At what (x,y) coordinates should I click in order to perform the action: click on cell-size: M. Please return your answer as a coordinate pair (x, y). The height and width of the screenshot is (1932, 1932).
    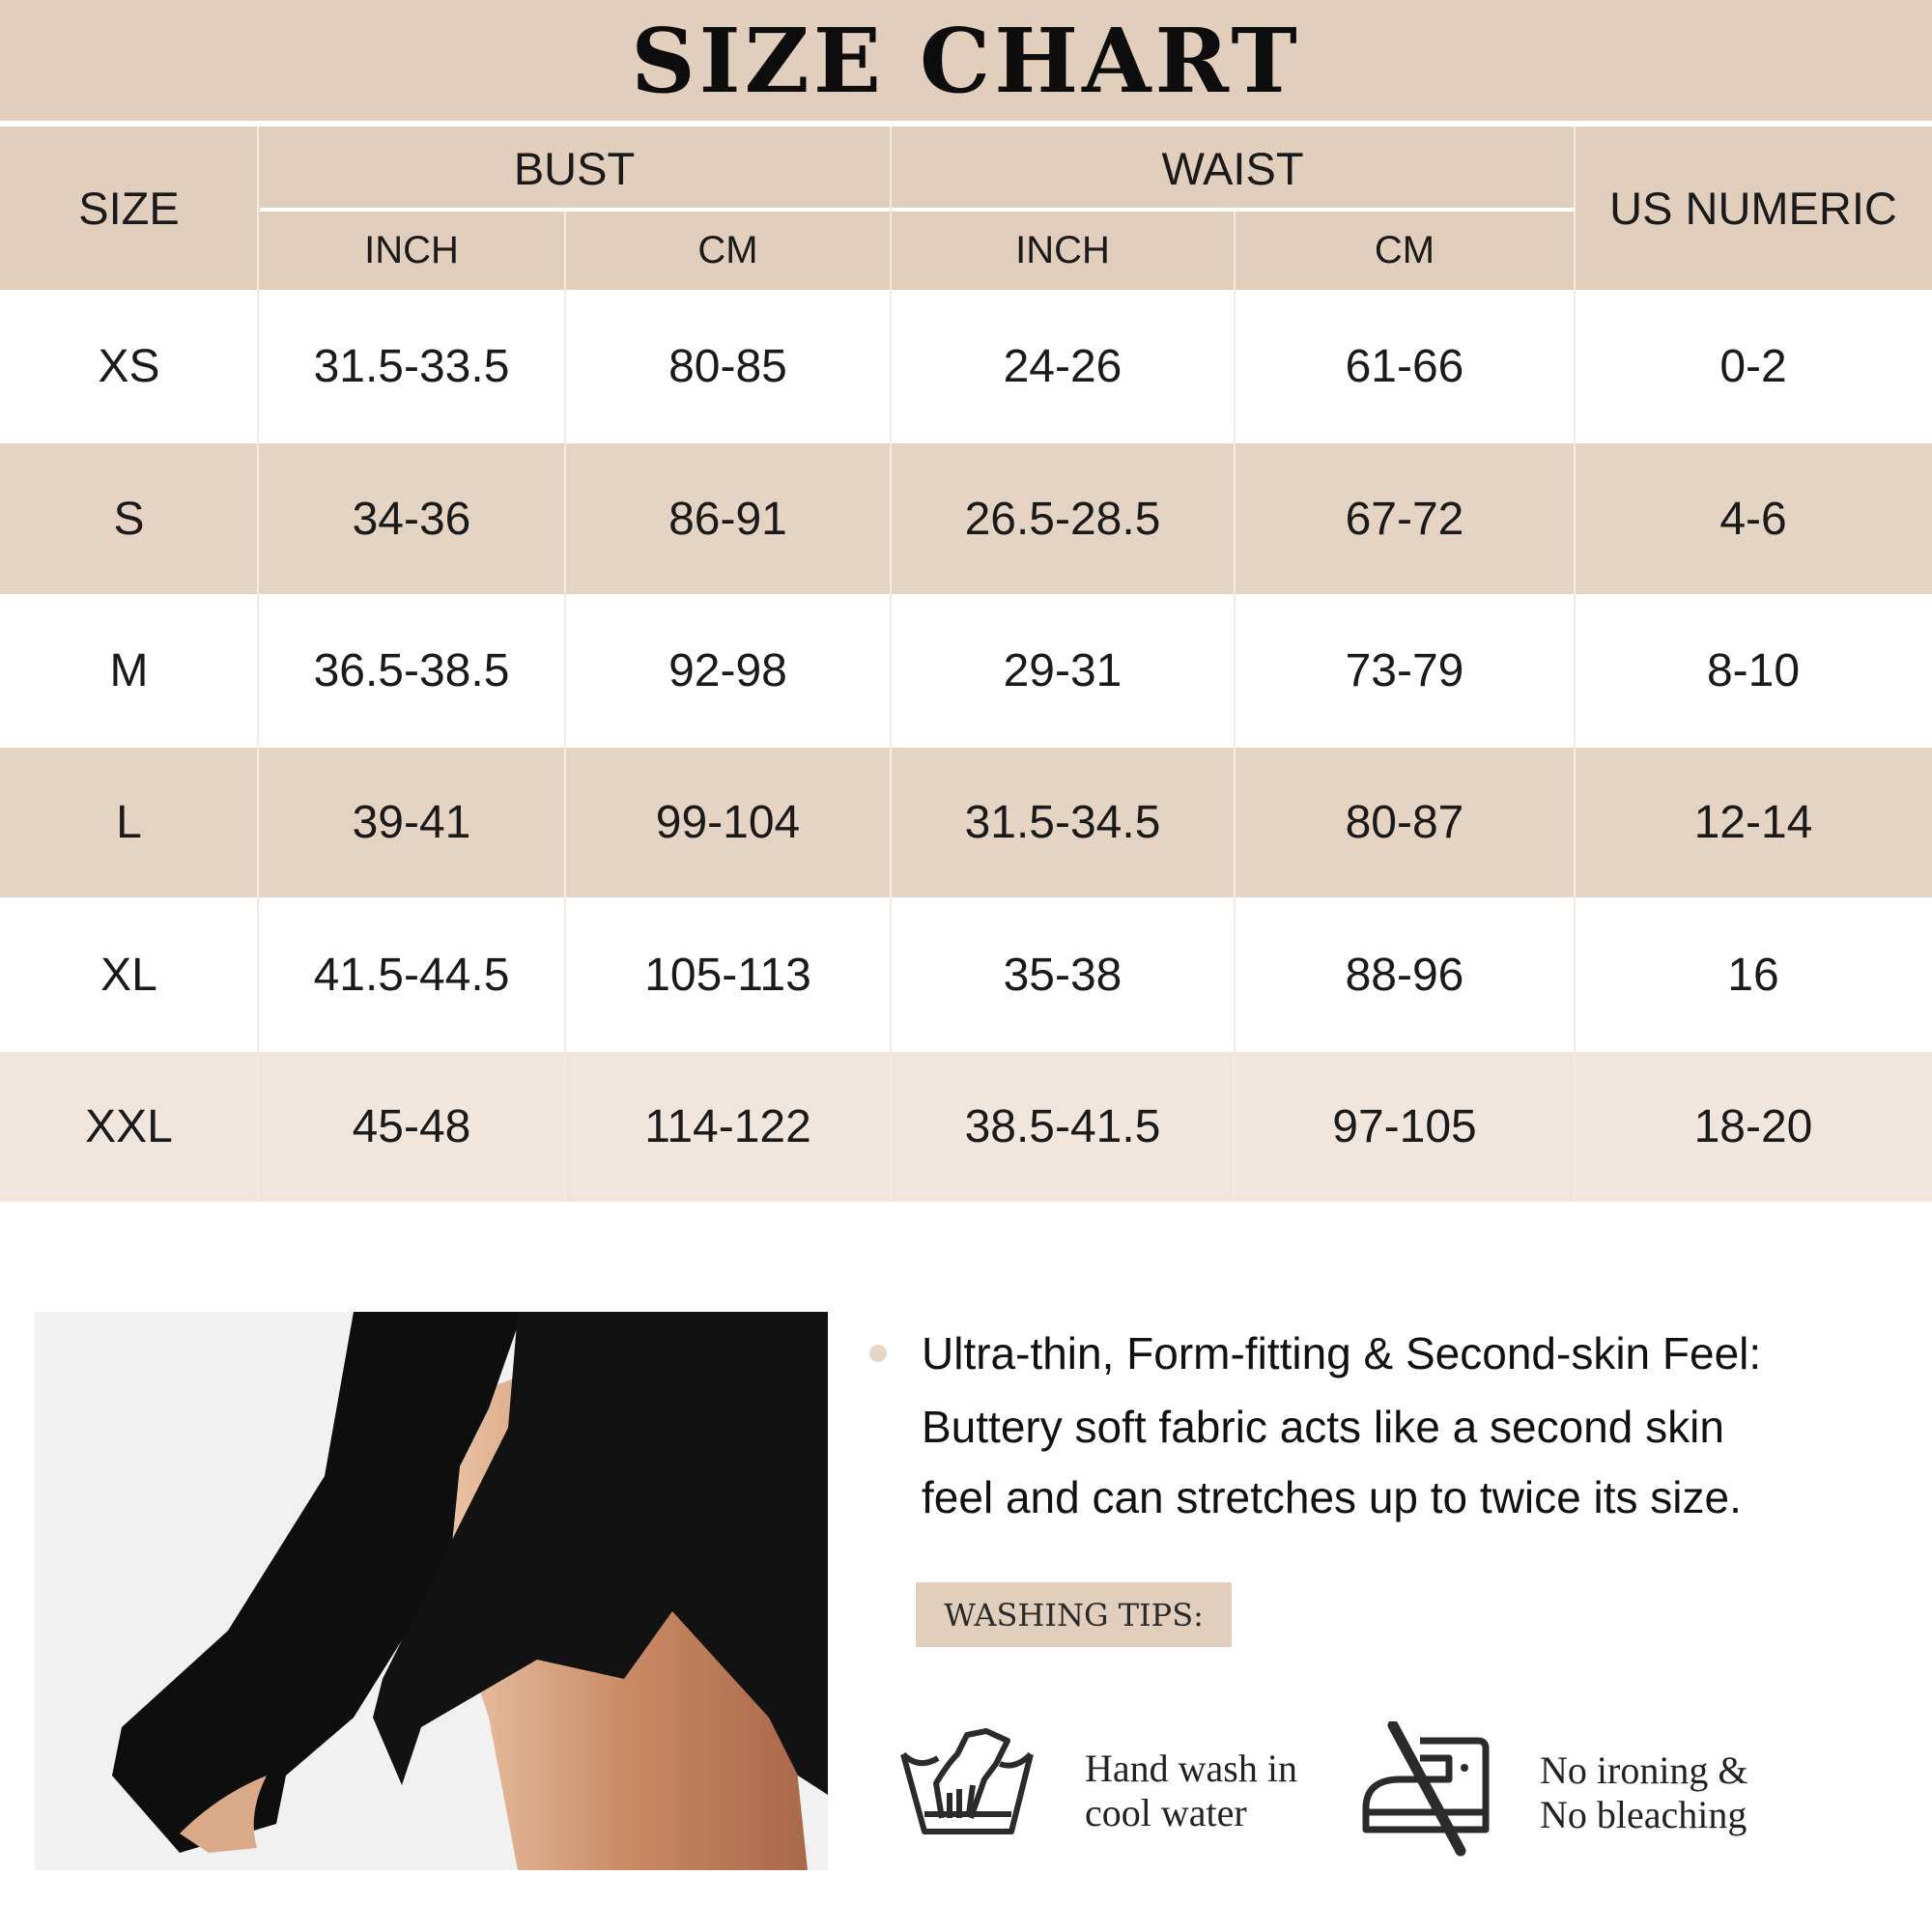
    Looking at the image, I should click on (129, 670).